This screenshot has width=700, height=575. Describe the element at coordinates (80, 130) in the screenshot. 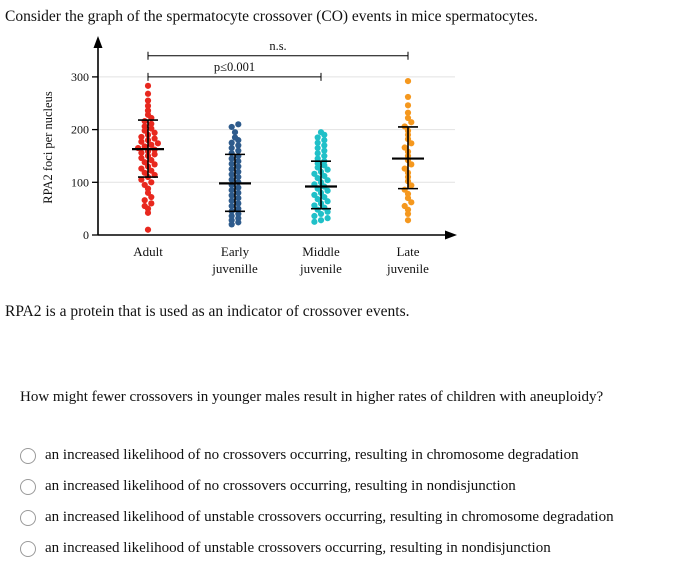

I see `y-tick-label: 200` at that location.